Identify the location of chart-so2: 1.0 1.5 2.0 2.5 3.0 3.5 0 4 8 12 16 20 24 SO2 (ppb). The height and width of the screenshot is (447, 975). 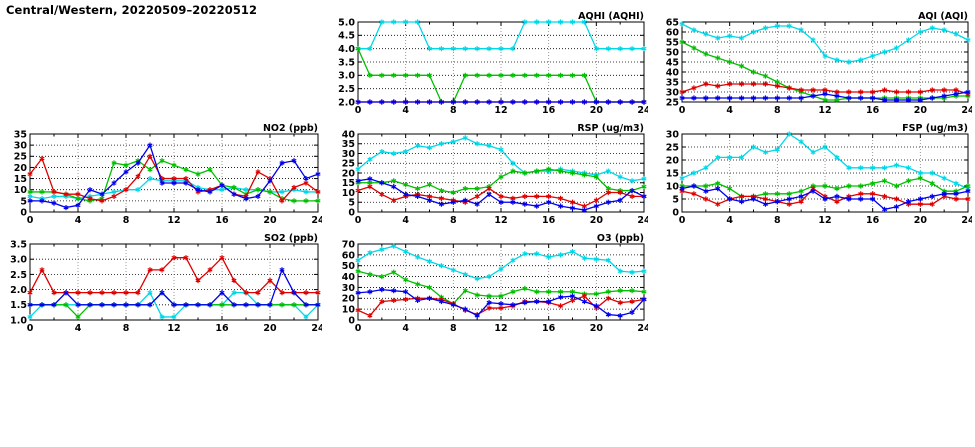
(166, 283).